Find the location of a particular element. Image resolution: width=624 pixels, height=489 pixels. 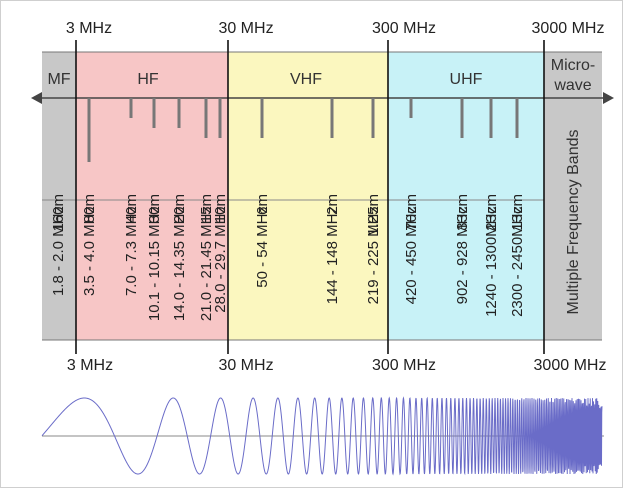

freq-label-top-3000mhz: 3000 MHz is located at coordinates (568, 28).